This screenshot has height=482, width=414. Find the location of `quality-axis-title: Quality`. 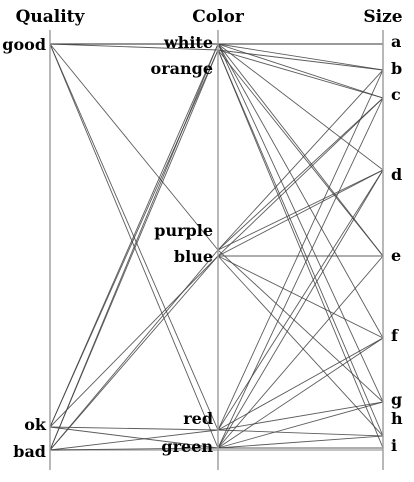

quality-axis-title: Quality is located at coordinates (51, 17).